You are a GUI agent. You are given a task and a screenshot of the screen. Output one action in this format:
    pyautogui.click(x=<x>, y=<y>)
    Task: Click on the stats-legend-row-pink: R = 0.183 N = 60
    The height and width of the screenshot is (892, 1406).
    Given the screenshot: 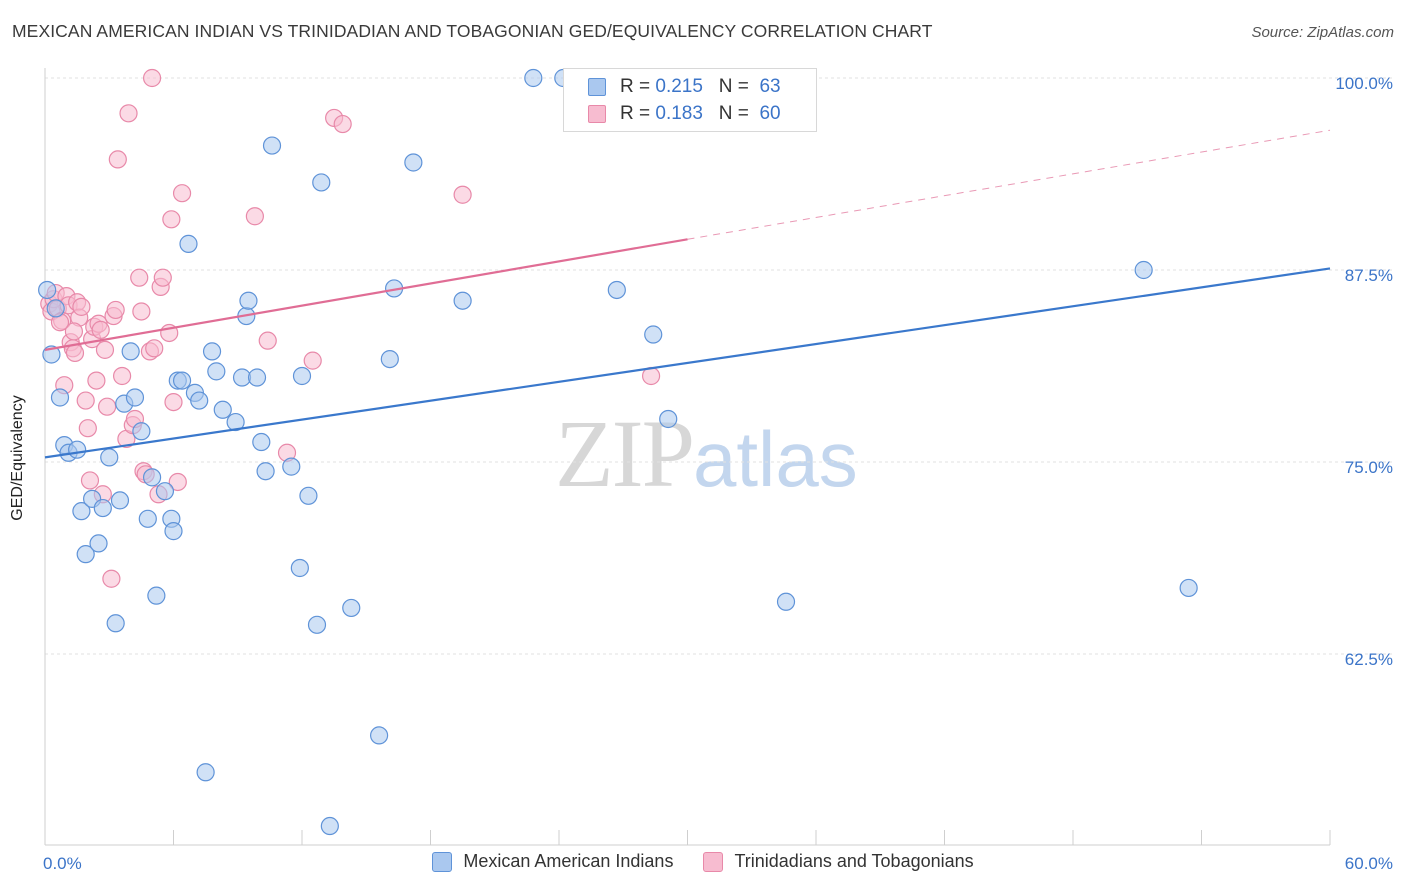 What is the action you would take?
    pyautogui.click(x=684, y=114)
    